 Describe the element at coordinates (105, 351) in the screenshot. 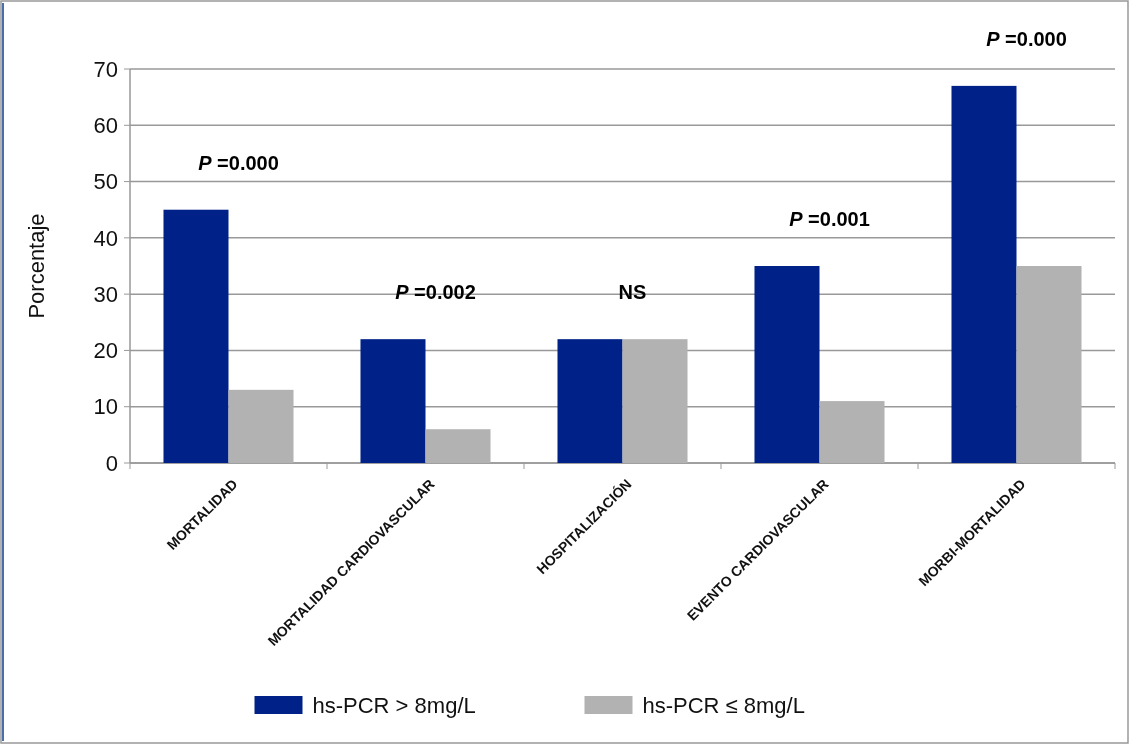

I see `y-tick-label: 20` at that location.